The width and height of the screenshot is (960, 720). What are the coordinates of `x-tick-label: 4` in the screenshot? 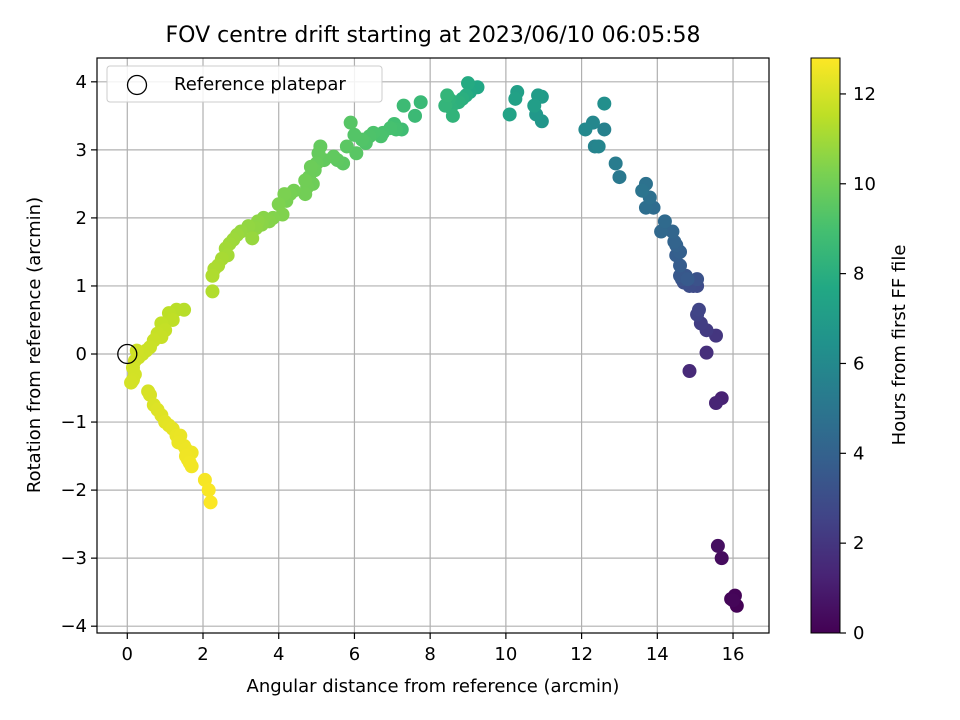 It's located at (278, 654).